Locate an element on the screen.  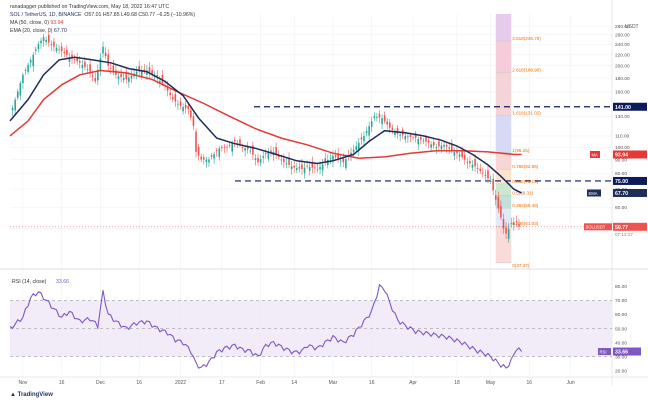
ma-legend: MA (50, close, 0) 93.94 is located at coordinates (37, 23).